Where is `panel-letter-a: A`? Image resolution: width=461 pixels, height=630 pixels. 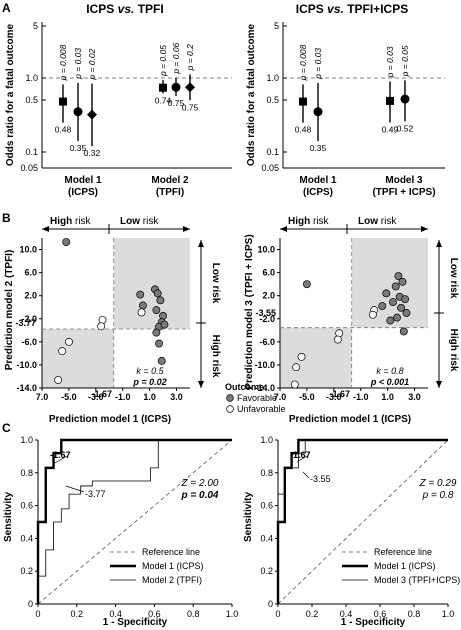
panel-letter-a: A is located at coordinates (6, 8).